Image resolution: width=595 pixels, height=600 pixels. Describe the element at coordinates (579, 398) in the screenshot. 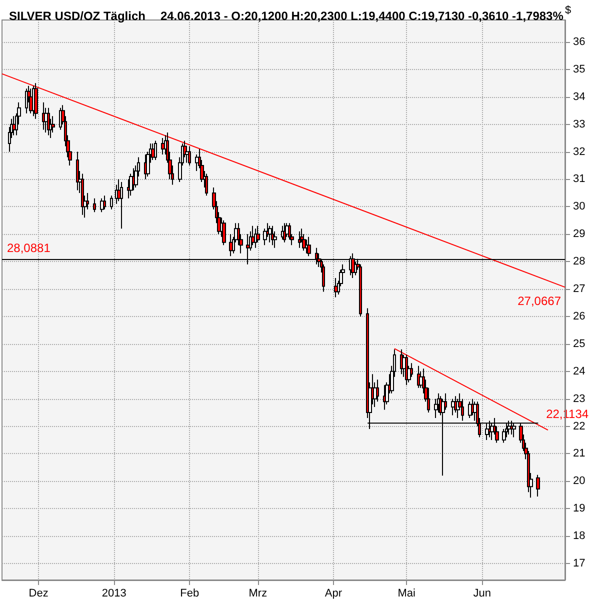

I see `y-tick-label: 23` at that location.